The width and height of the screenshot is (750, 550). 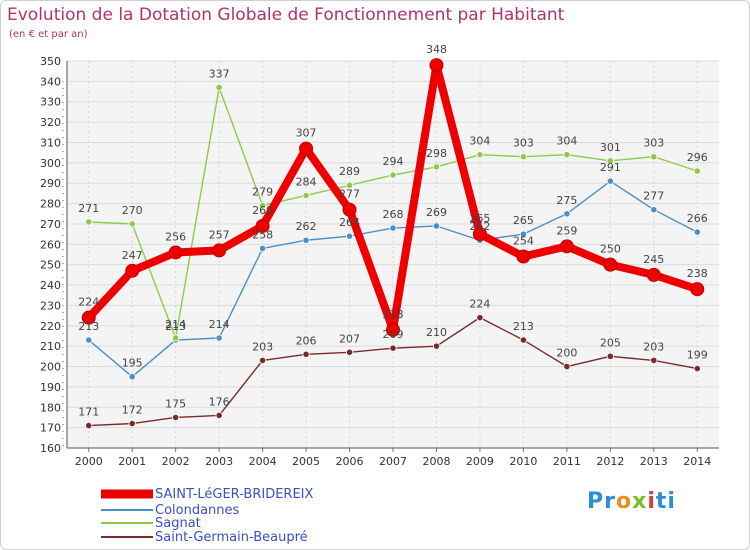 I want to click on y-tick-label: 350, so click(x=50, y=61).